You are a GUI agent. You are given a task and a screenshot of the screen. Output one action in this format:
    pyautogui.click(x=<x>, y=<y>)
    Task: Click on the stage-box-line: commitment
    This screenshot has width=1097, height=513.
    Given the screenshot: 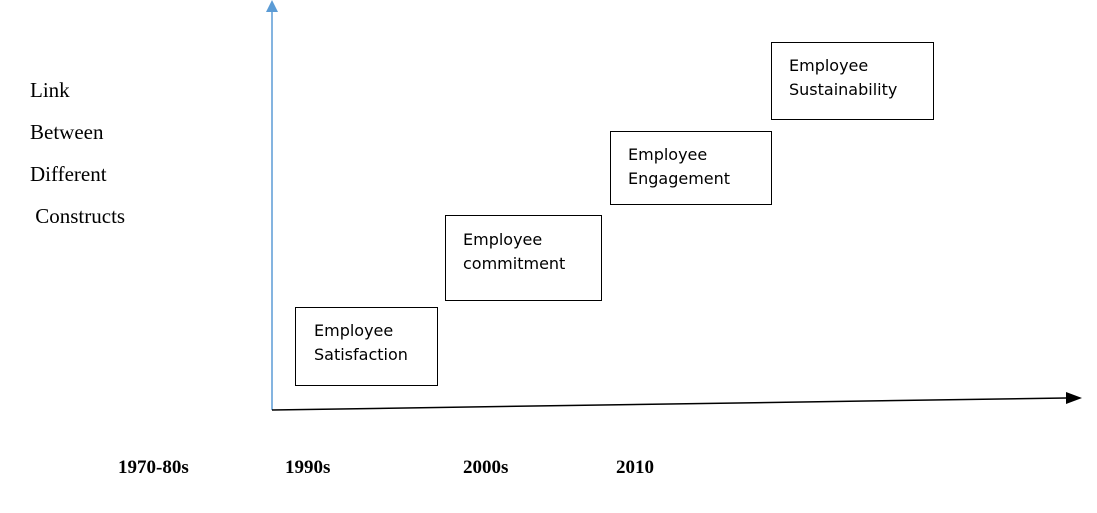 What is the action you would take?
    pyautogui.click(x=514, y=263)
    